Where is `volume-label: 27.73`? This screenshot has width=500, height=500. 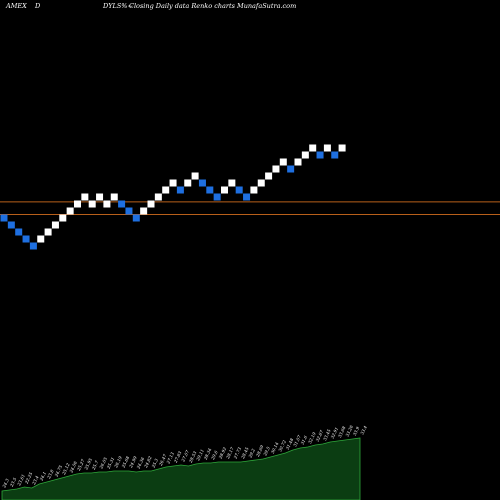 volume-label: 27.73 is located at coordinates (237, 453).